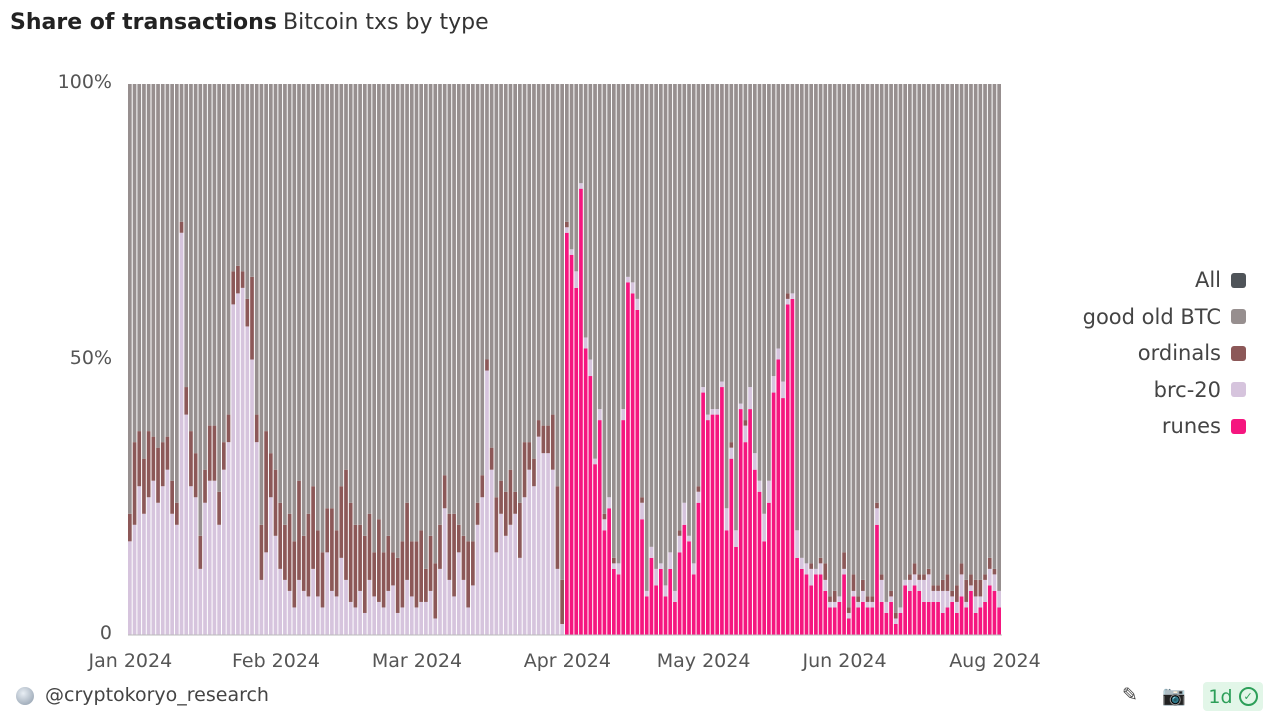 The width and height of the screenshot is (1280, 725). I want to click on legend-item-good-old-btc: good old BTC, so click(1164, 317).